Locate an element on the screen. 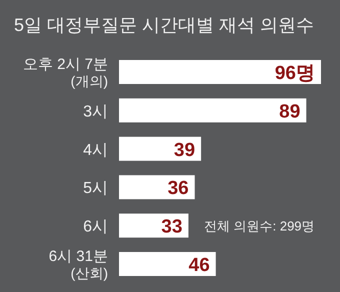  category: 오후 2시 7분 (개의) is located at coordinates (65, 72).